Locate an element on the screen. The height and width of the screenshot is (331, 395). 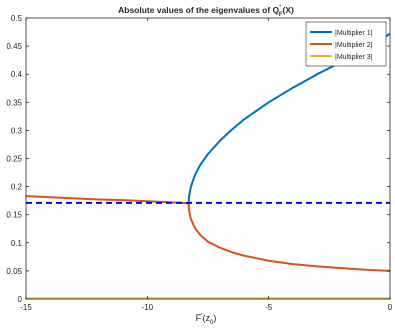
y-tick-label: 0.45 is located at coordinates (14, 46).